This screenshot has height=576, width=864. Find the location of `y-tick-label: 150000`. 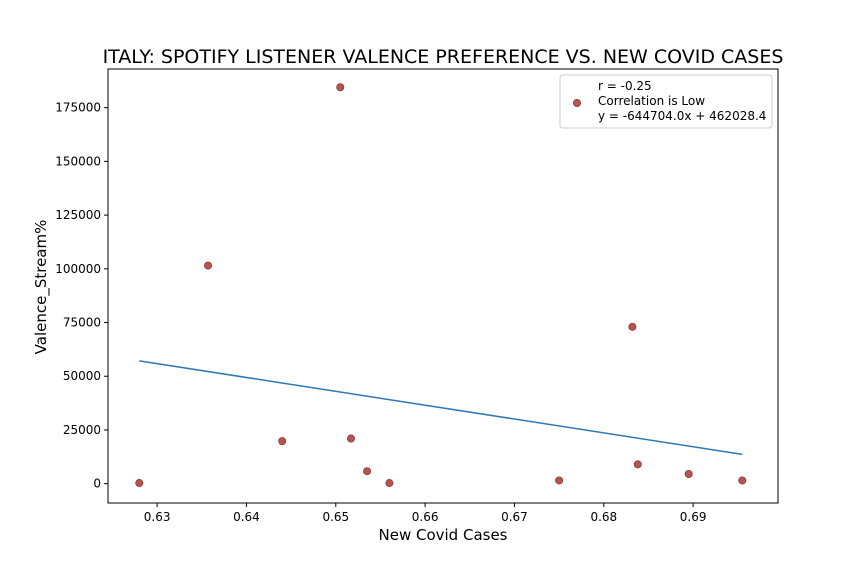

y-tick-label: 150000 is located at coordinates (78, 161).